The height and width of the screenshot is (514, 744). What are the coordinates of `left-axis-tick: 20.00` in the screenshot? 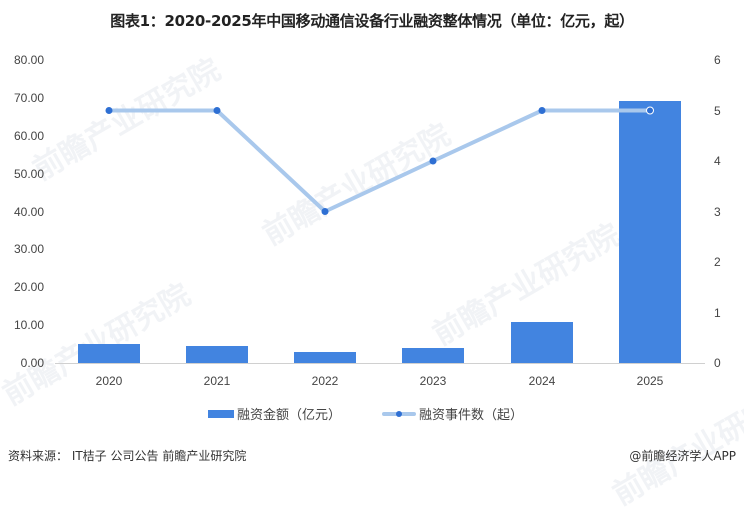 It's located at (28, 287).